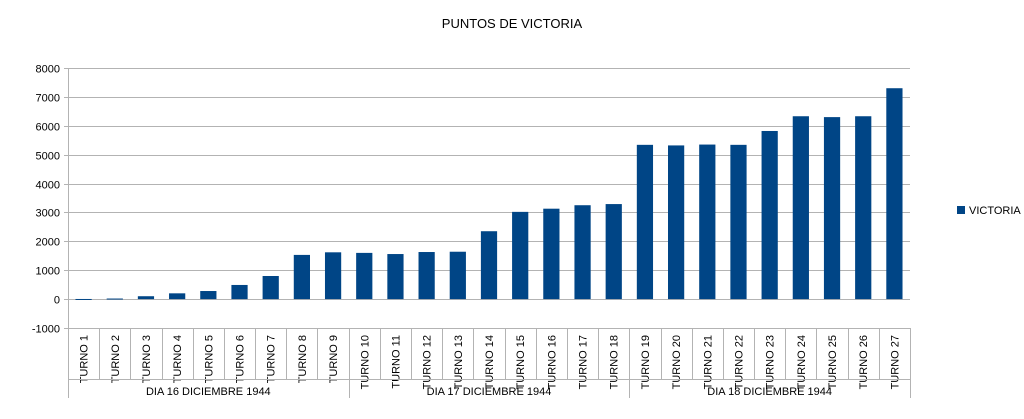 This screenshot has width=1024, height=419. What do you see at coordinates (769, 392) in the screenshot?
I see `group-label: DIA 18 DICIEMBRE 1944` at bounding box center [769, 392].